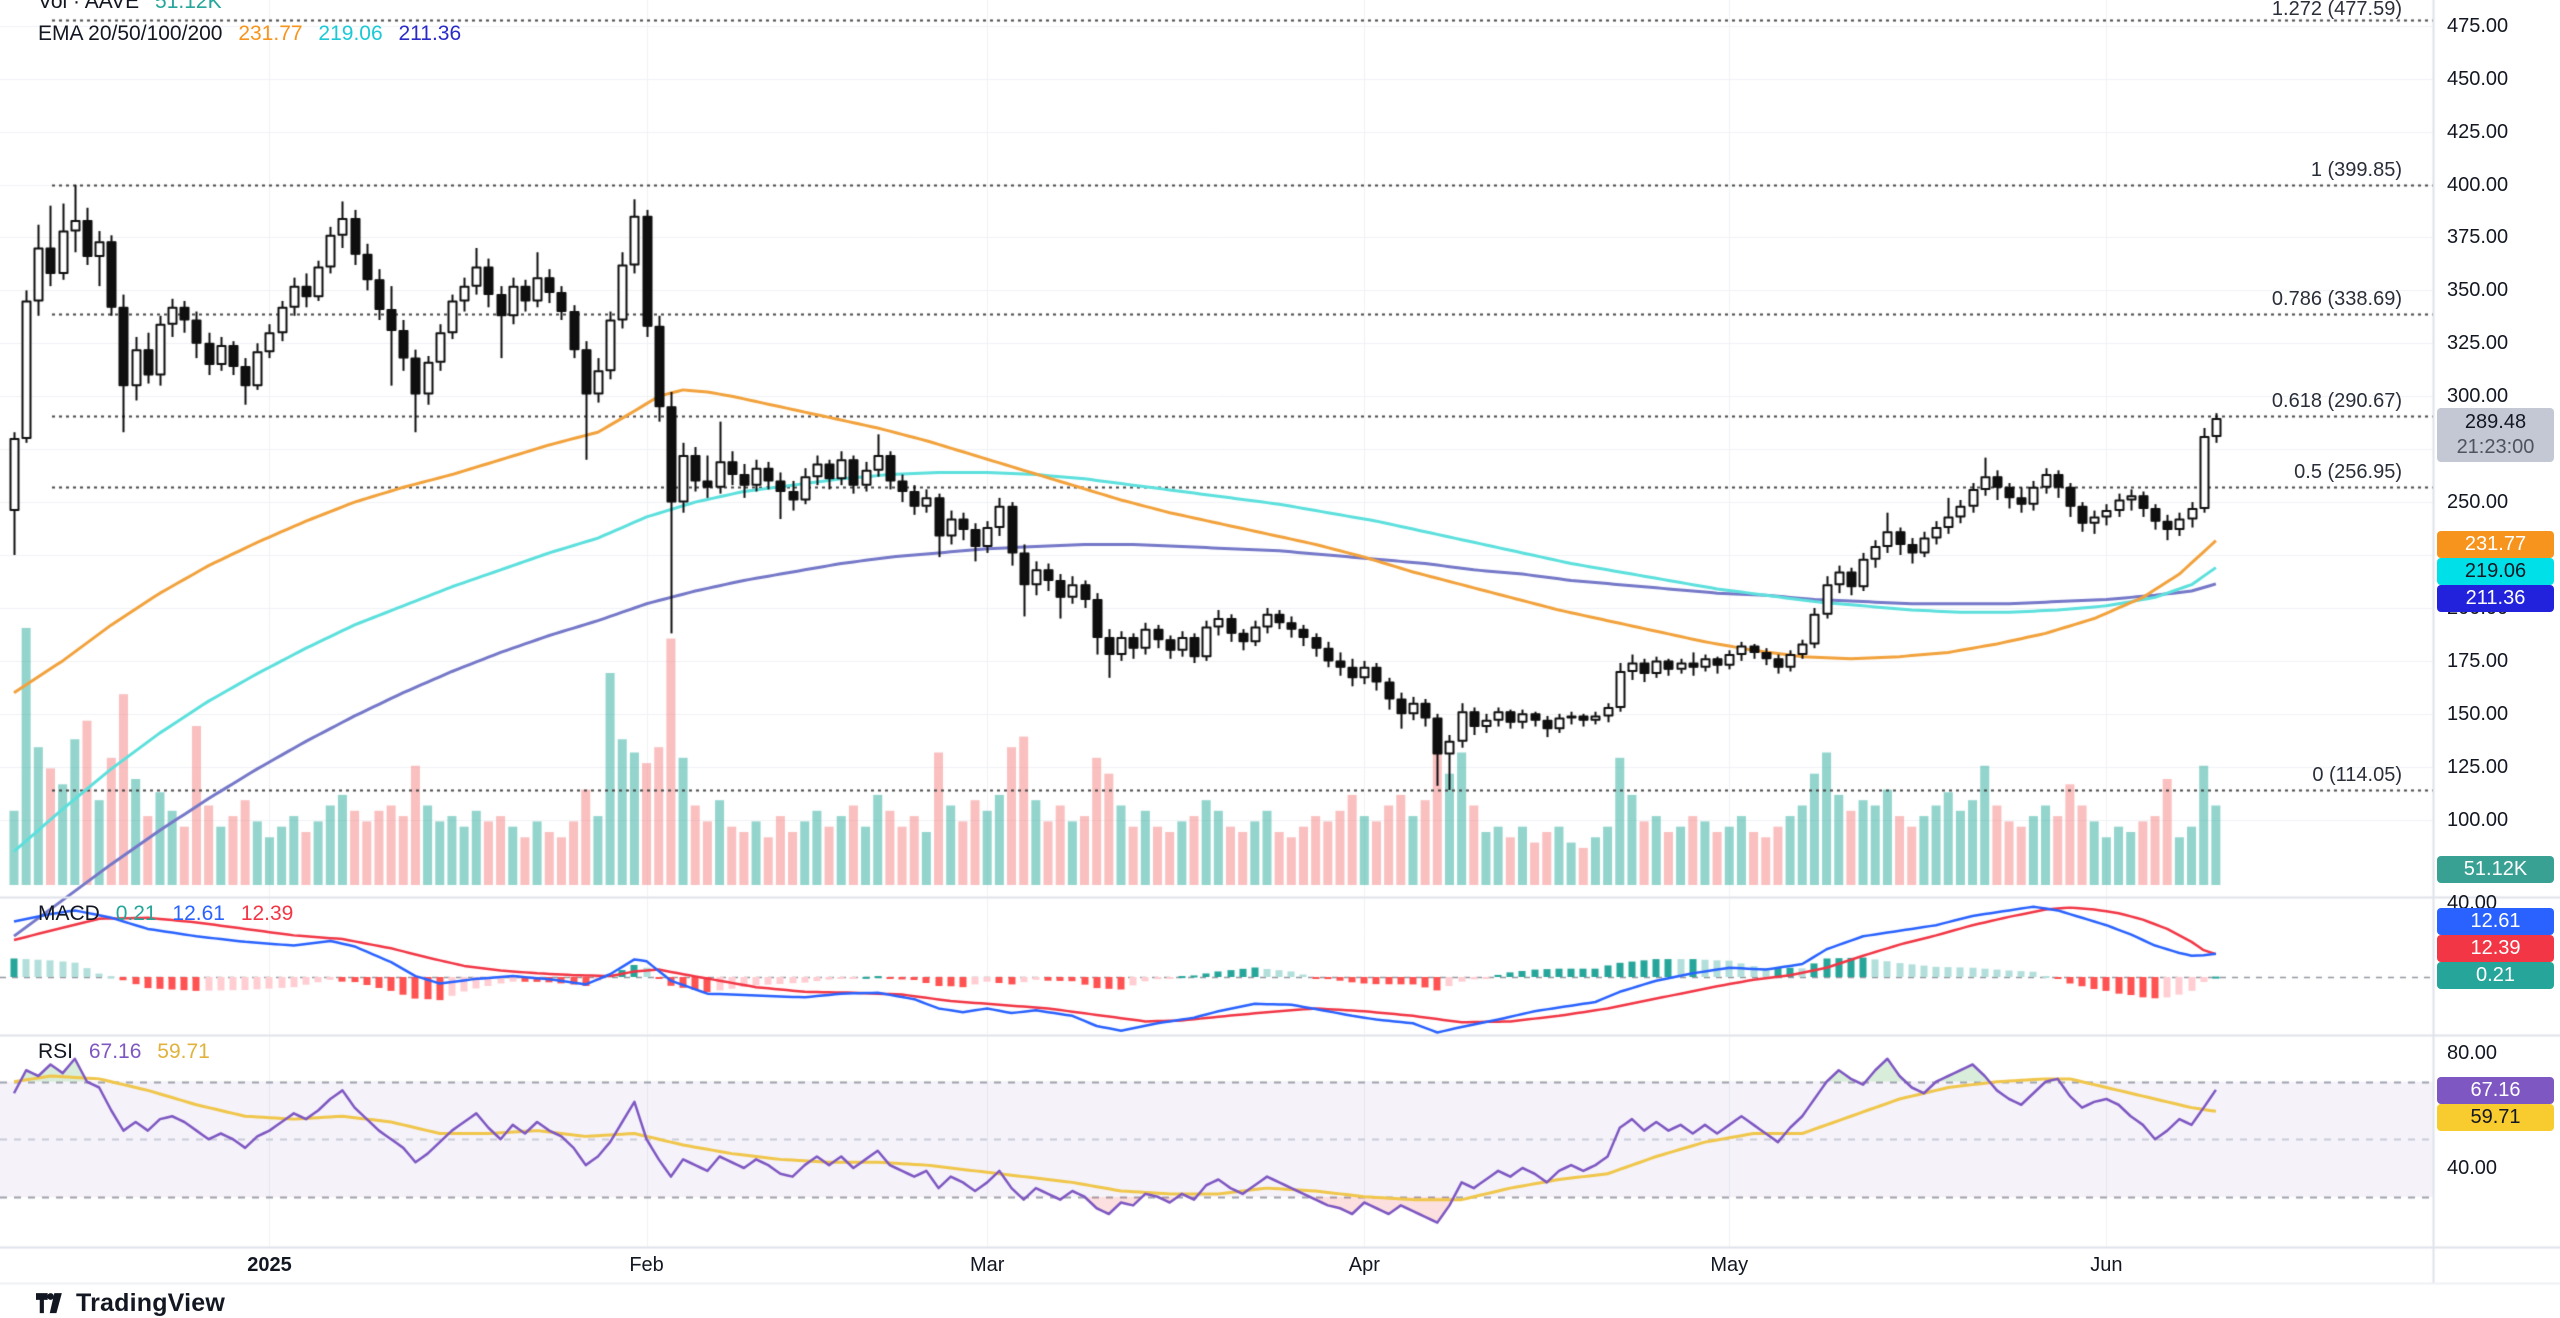 The image size is (2560, 1318). Describe the element at coordinates (2495, 975) in the screenshot. I see `macd-hist-badge: 0.21` at that location.